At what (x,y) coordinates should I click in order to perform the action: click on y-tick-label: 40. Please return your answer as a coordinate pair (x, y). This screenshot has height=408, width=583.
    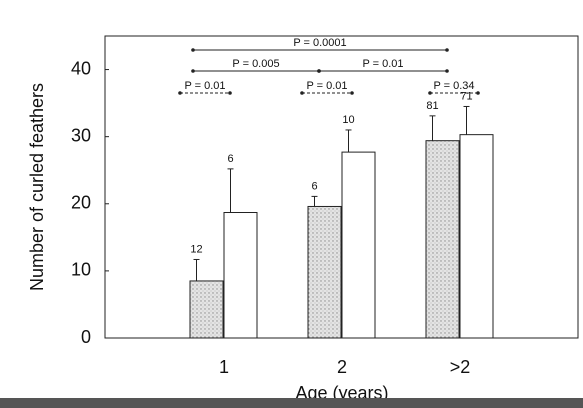
    Looking at the image, I should click on (81, 68).